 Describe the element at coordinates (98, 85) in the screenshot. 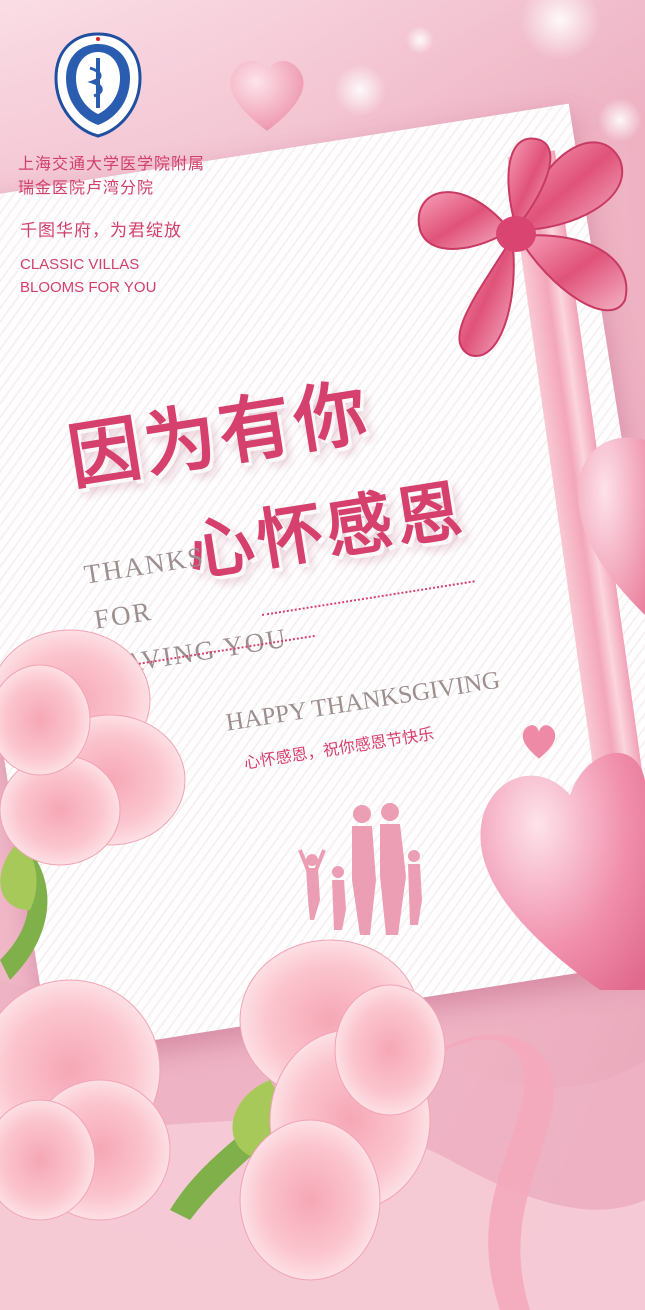

I see `hospital-logo-seal` at that location.